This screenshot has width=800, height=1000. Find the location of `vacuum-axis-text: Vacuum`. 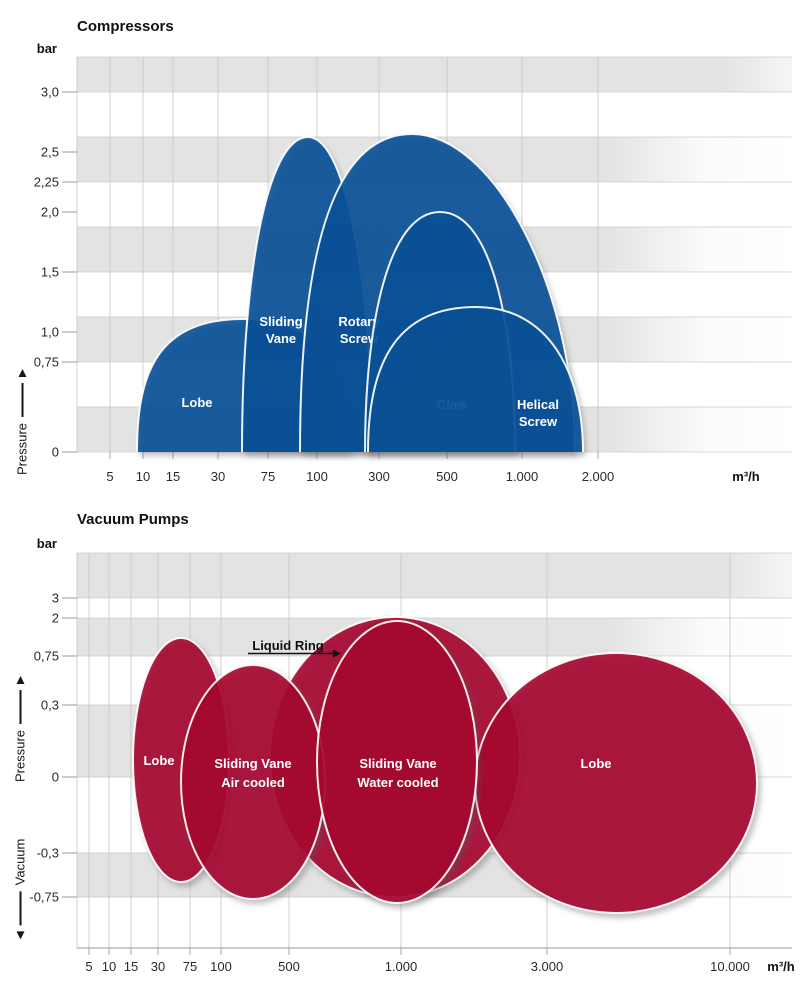

vacuum-axis-text: Vacuum is located at coordinates (20, 862).